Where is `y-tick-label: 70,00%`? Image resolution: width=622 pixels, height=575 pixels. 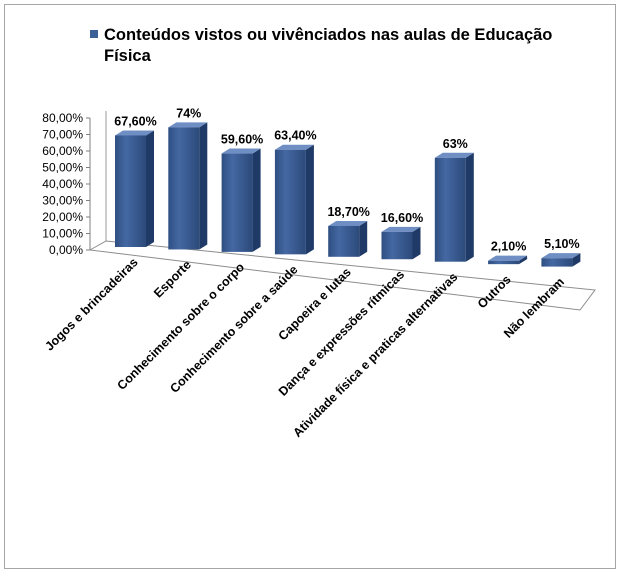 y-tick-label: 70,00% is located at coordinates (62, 135).